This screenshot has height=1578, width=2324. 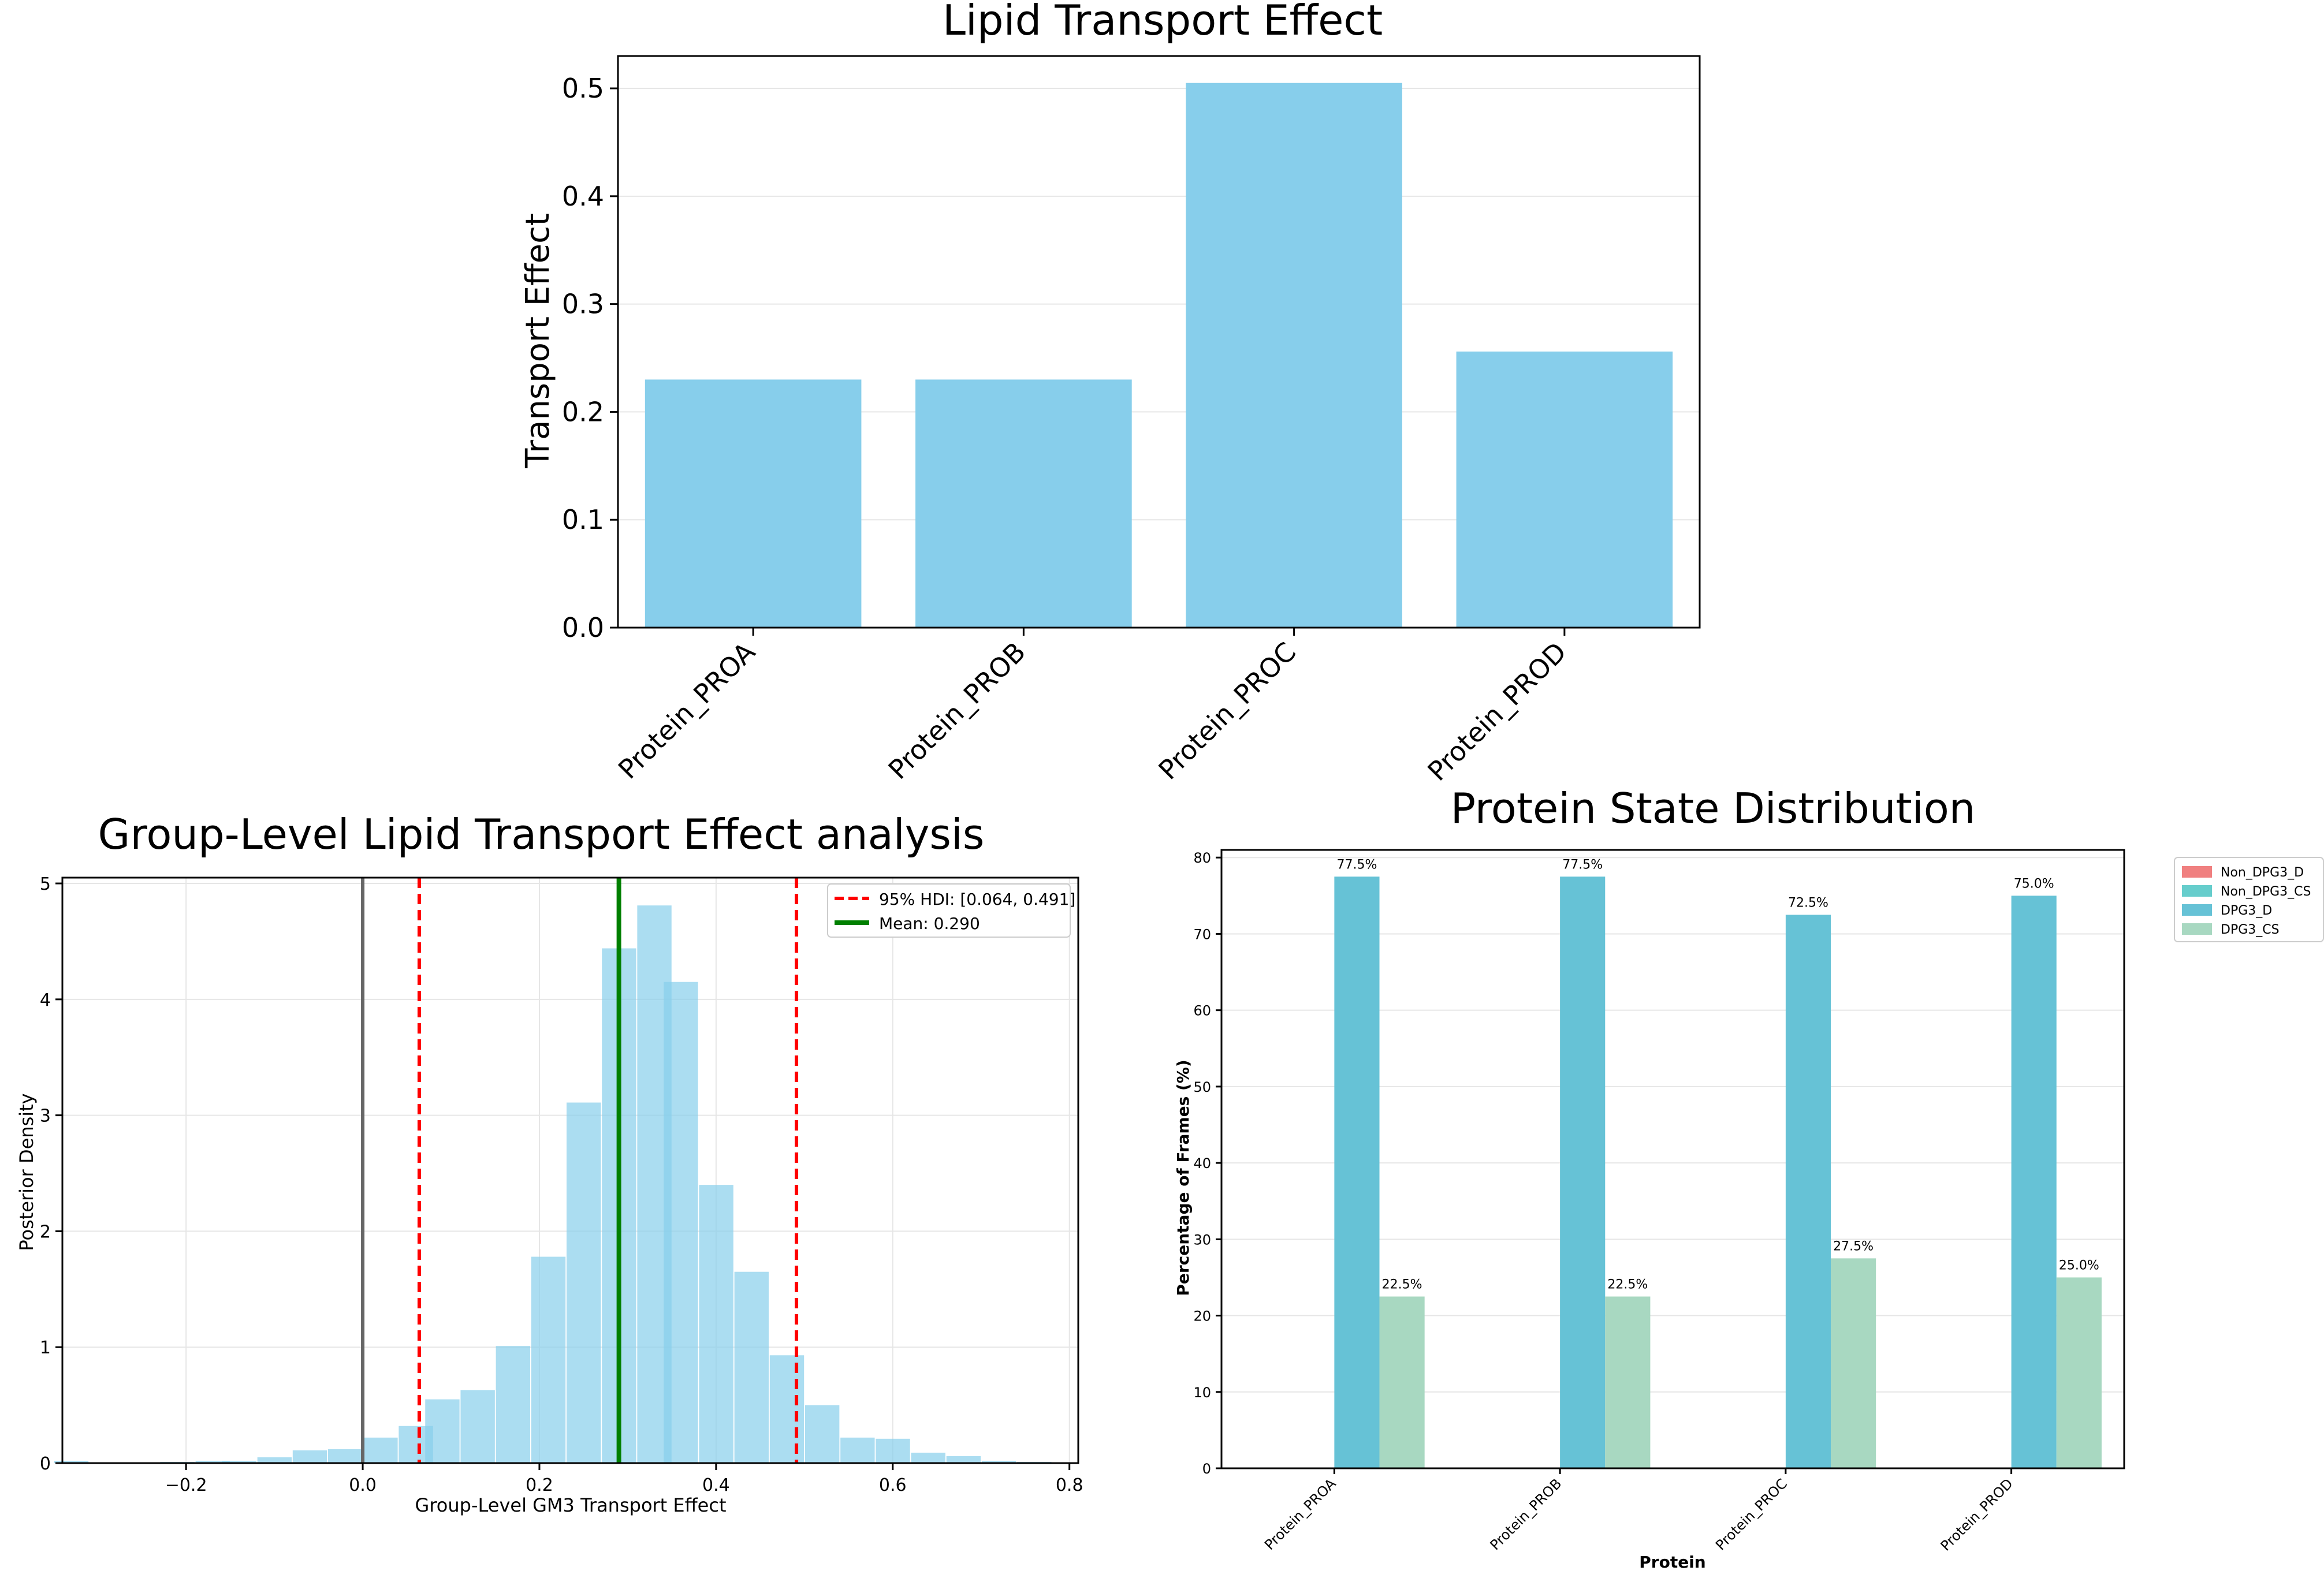 What do you see at coordinates (45, 884) in the screenshot?
I see `chart2-y-tick-label: 5` at bounding box center [45, 884].